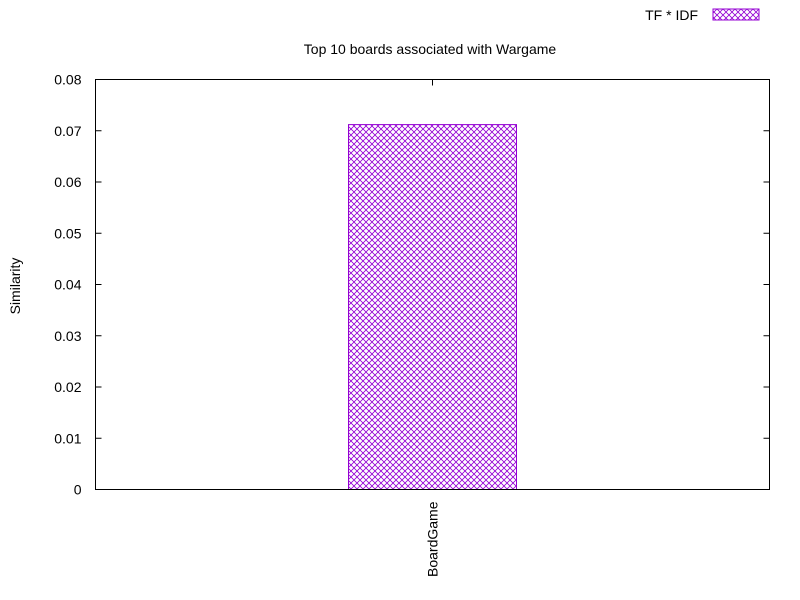 This screenshot has height=600, width=800. What do you see at coordinates (430, 49) in the screenshot?
I see `chart-title: Top 10 boards associated with Wargame` at bounding box center [430, 49].